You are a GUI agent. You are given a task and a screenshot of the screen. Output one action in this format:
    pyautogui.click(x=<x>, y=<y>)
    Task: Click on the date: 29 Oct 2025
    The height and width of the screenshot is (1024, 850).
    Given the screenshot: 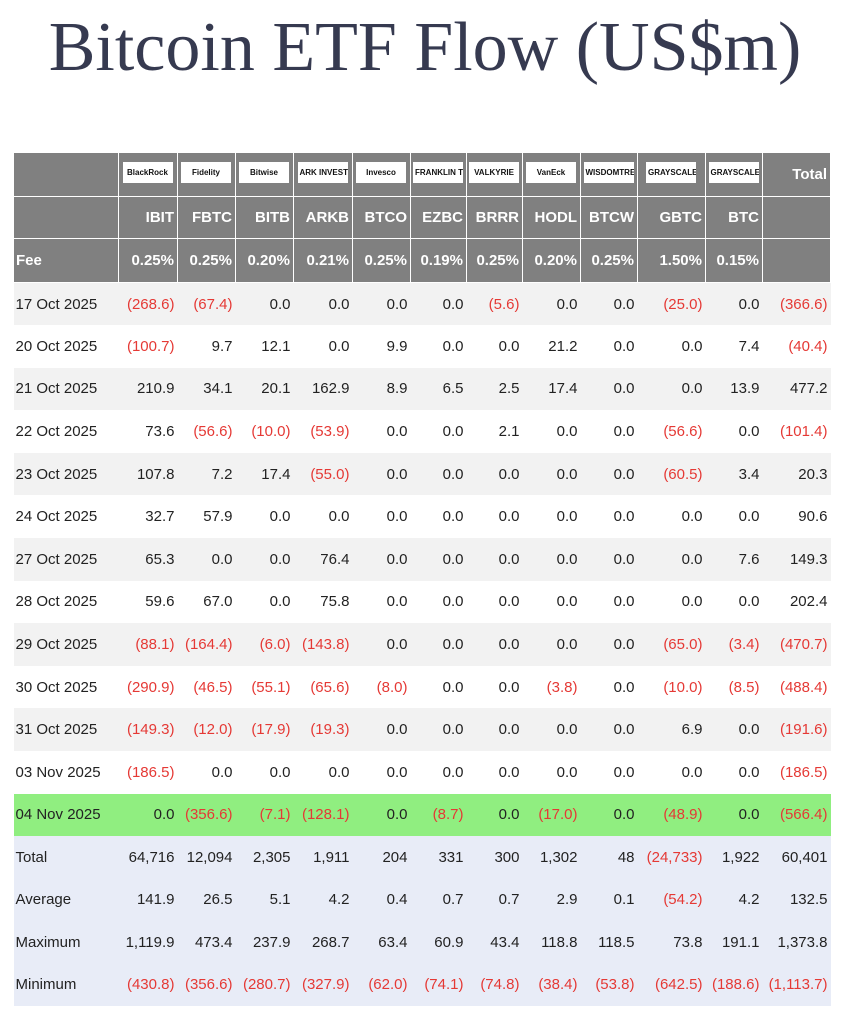 What is the action you would take?
    pyautogui.click(x=56, y=645)
    